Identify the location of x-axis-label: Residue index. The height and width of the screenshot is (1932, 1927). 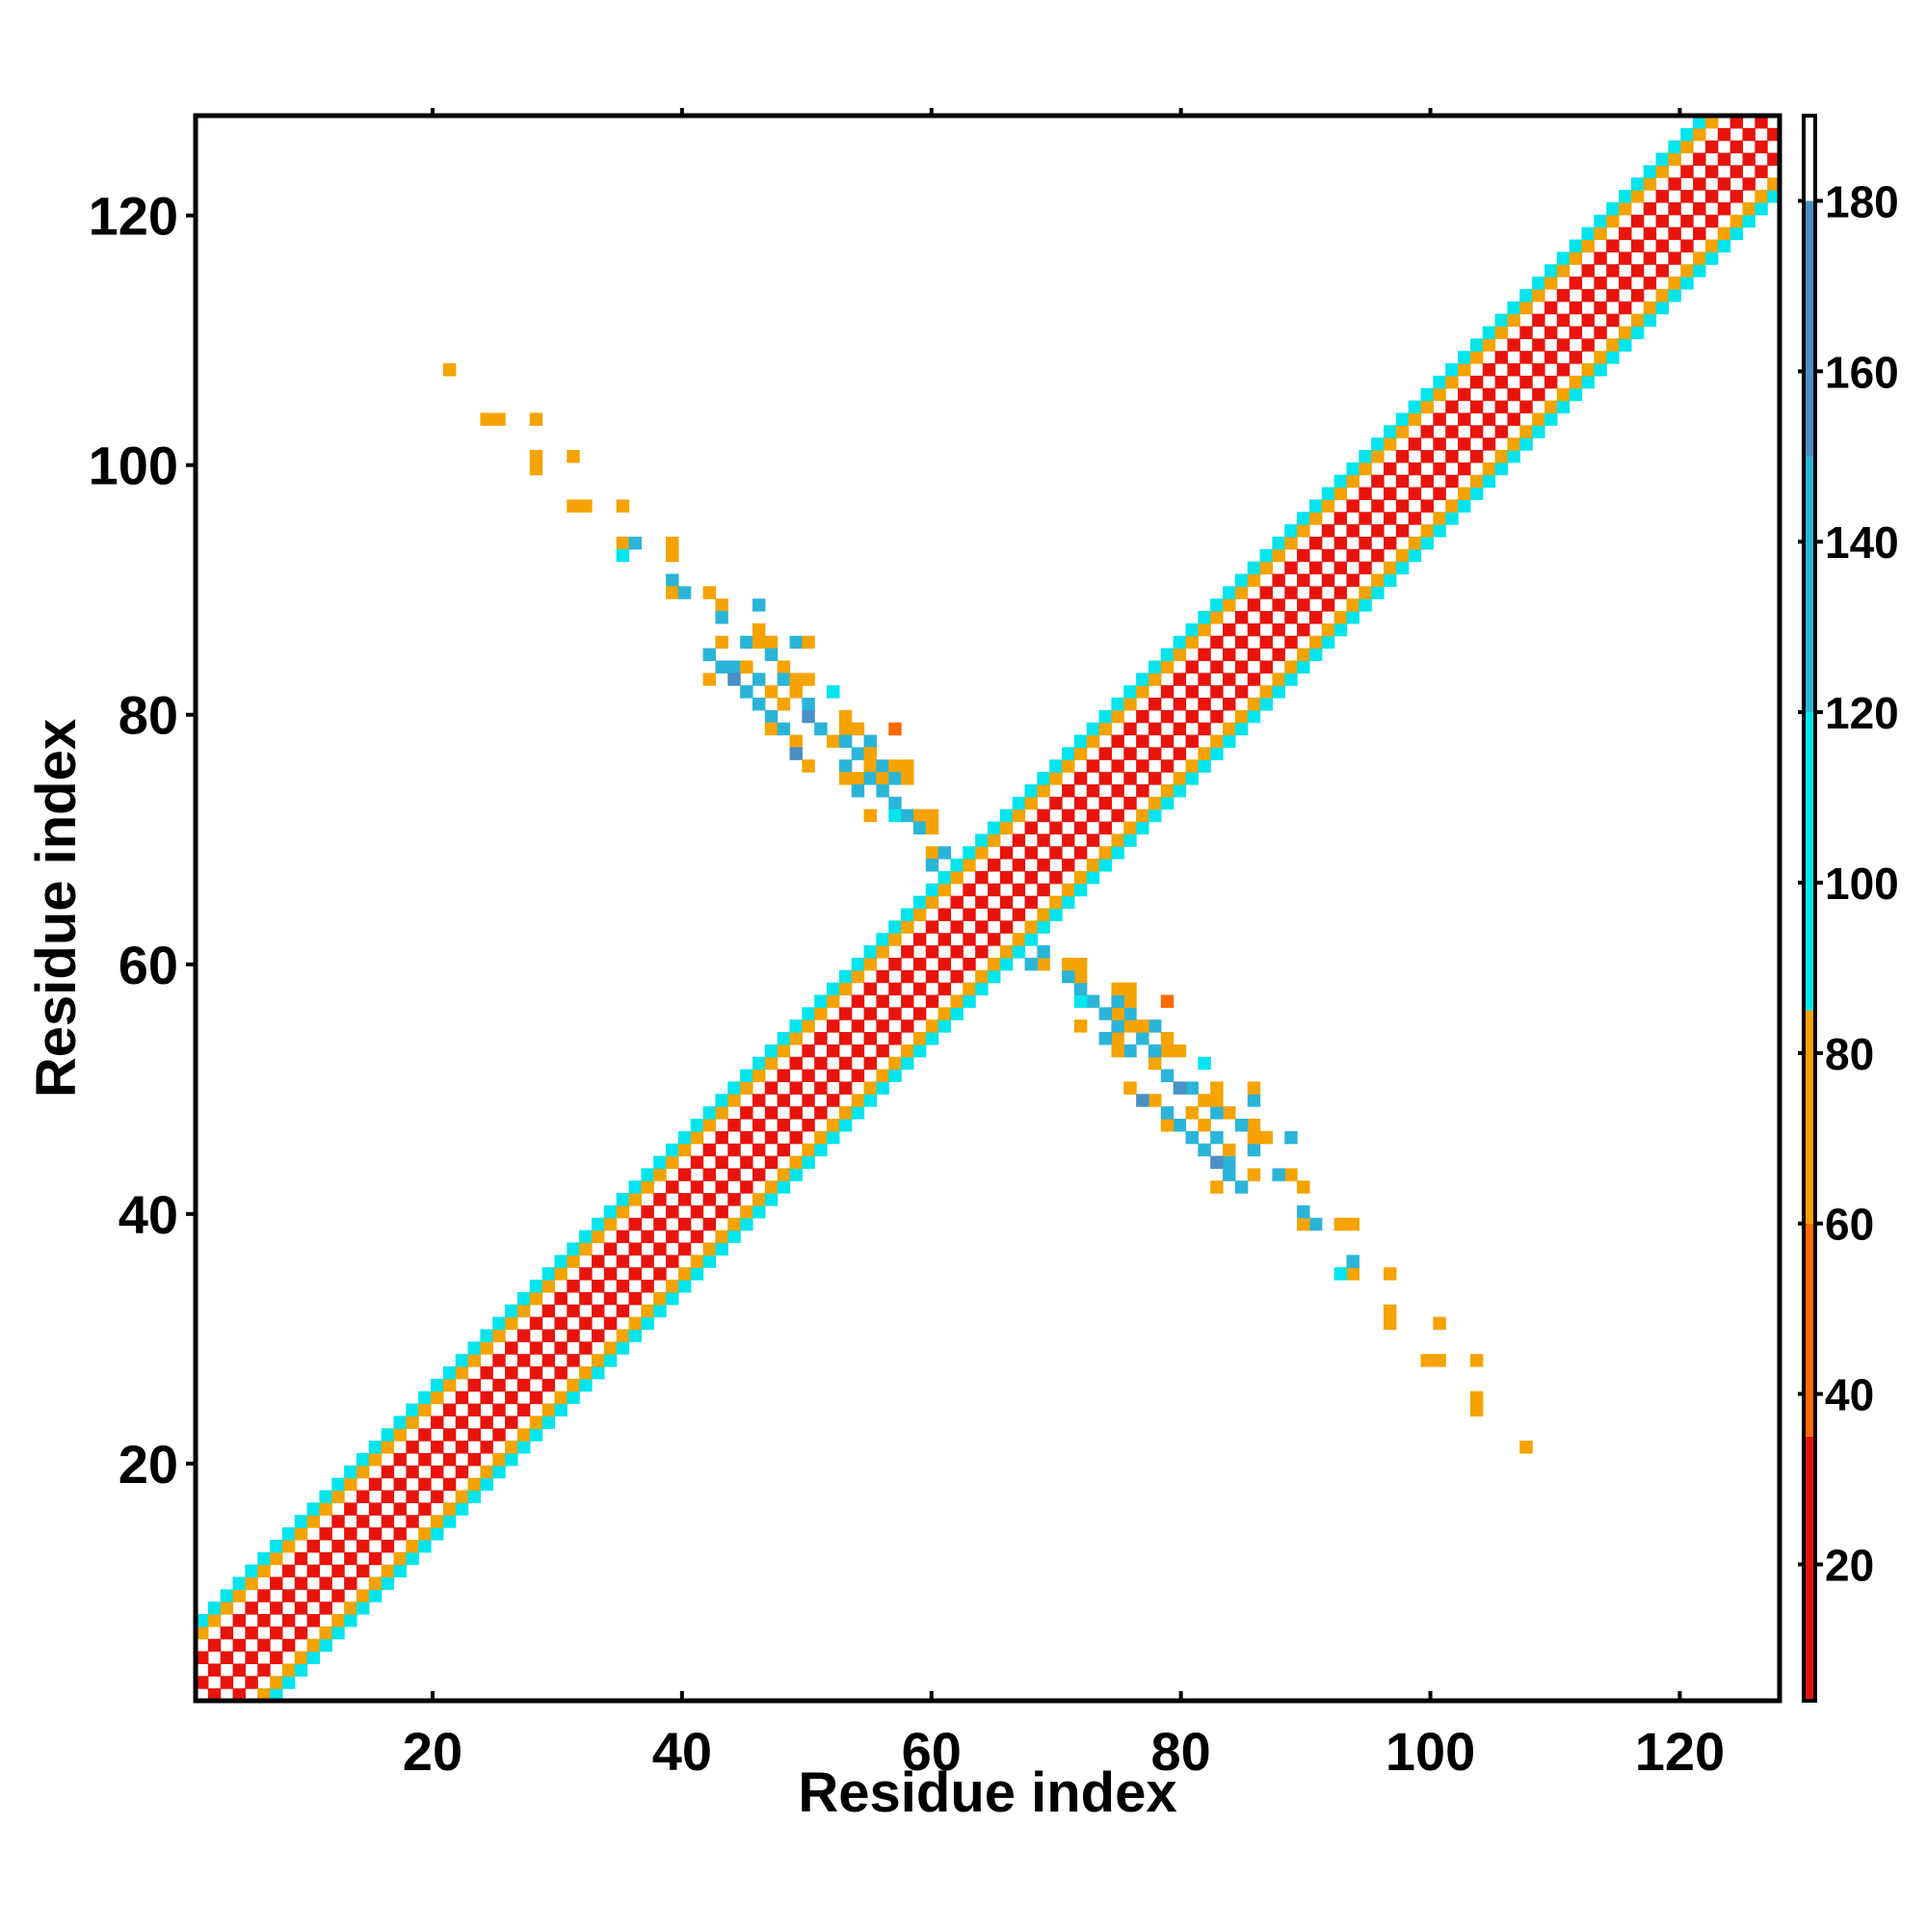
(987, 1792).